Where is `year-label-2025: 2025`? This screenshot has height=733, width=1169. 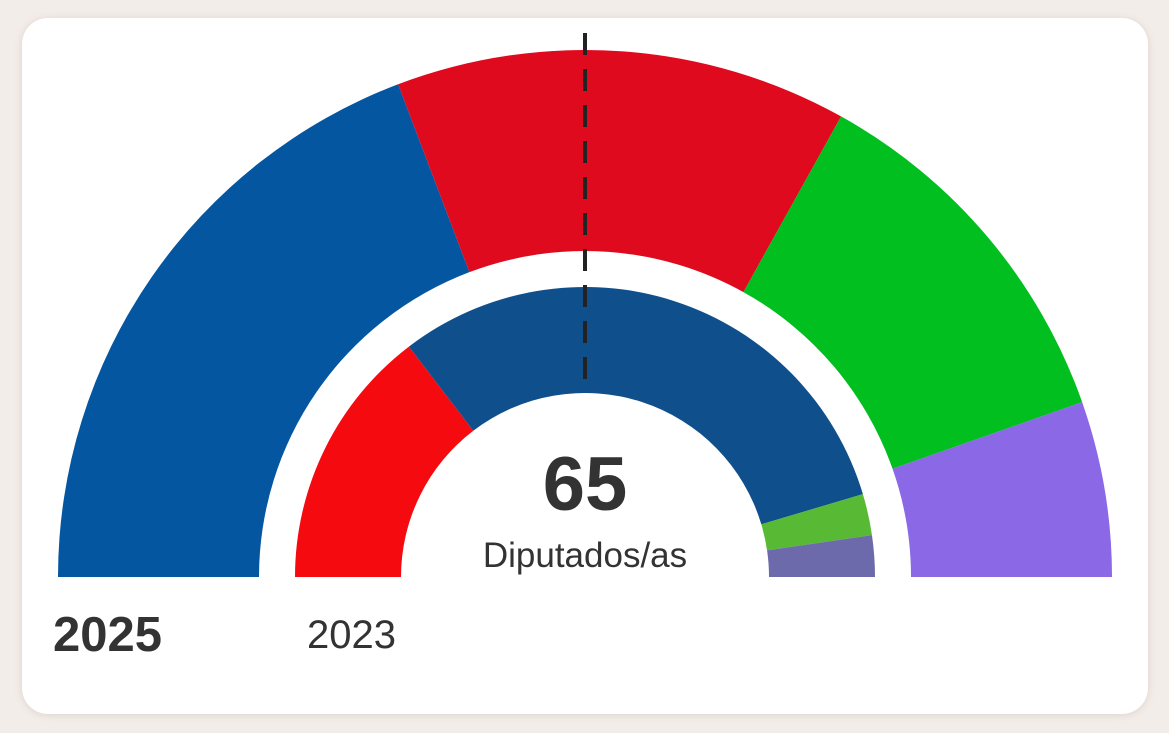 year-label-2025: 2025 is located at coordinates (108, 635).